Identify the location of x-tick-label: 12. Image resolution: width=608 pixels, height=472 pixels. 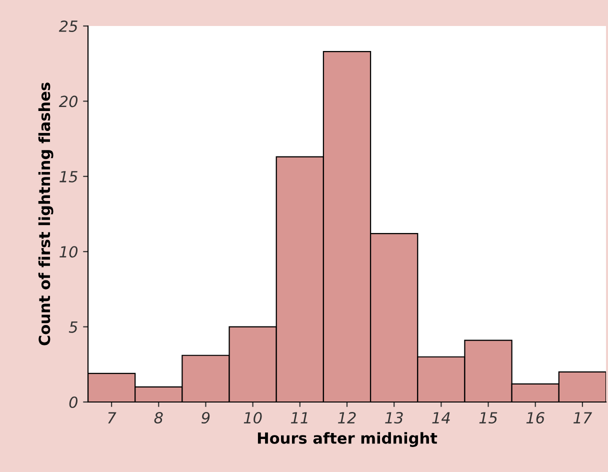
(347, 418).